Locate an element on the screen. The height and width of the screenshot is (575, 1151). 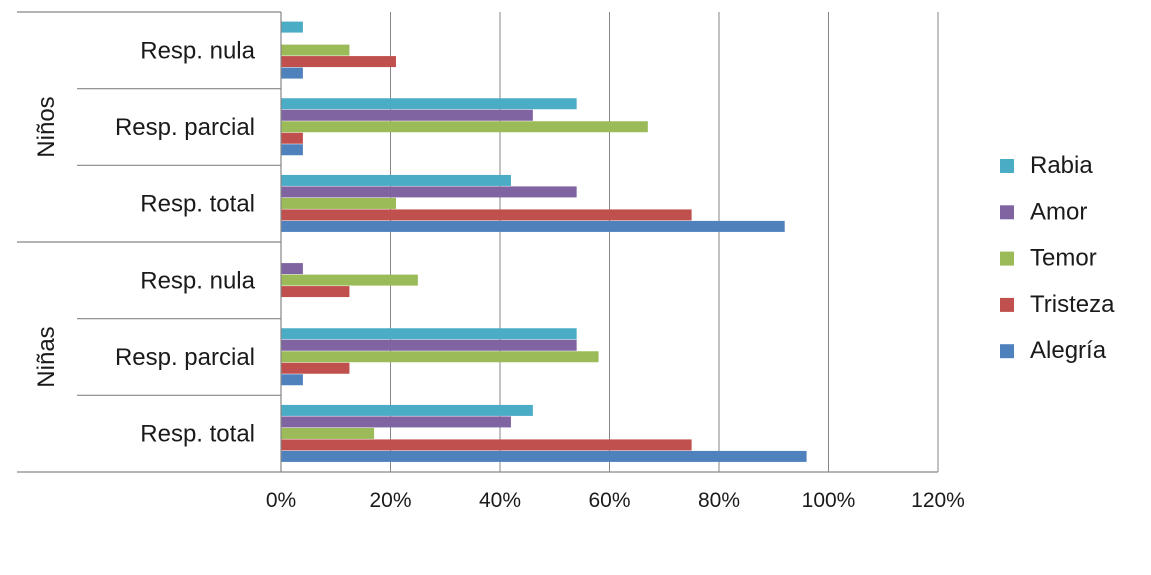
legend-label: Rabia is located at coordinates (1061, 165).